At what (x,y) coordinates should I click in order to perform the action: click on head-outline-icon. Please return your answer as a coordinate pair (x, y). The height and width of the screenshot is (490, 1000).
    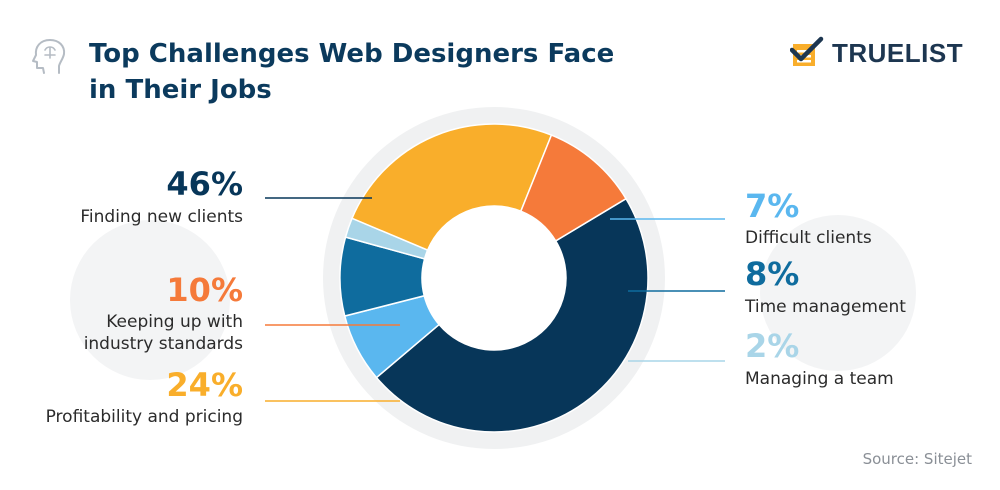
    Looking at the image, I should click on (49, 56).